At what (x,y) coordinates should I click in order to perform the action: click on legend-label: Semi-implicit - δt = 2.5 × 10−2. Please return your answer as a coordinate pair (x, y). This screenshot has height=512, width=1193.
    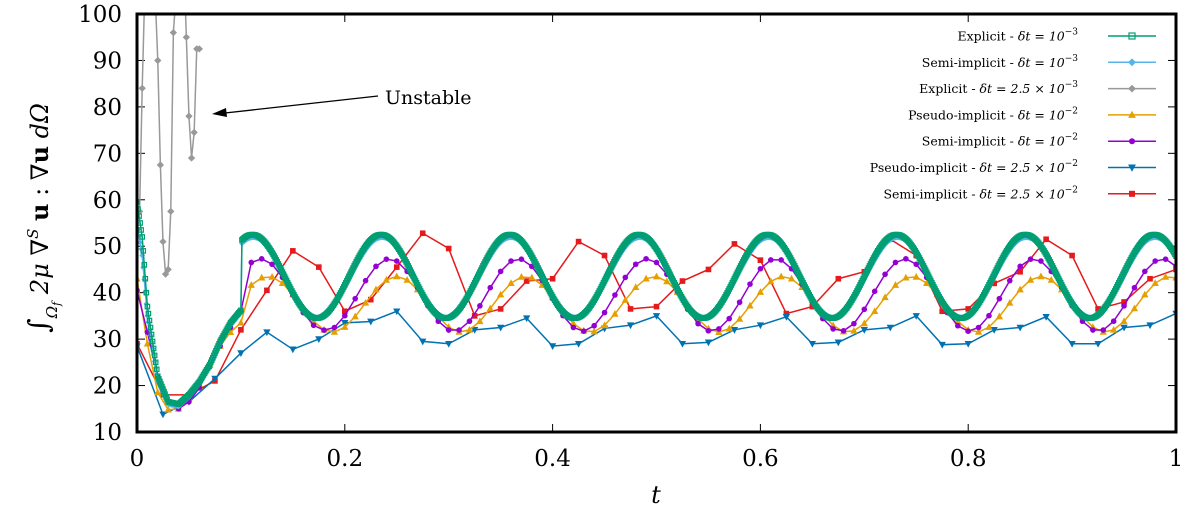
    Looking at the image, I should click on (980, 193).